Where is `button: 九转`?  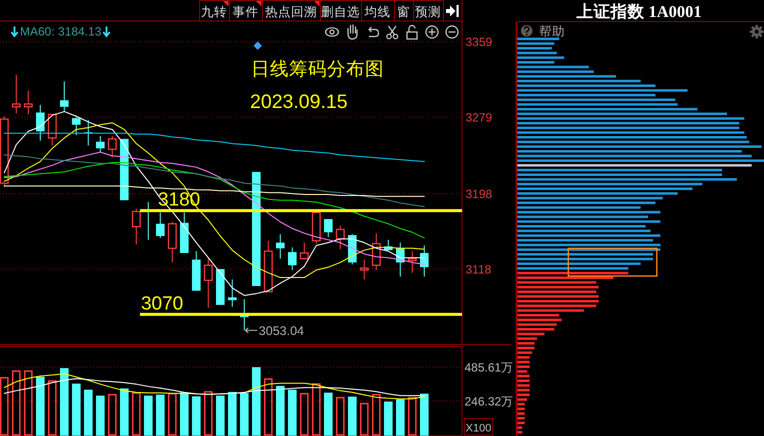 button: 九转 is located at coordinates (214, 11).